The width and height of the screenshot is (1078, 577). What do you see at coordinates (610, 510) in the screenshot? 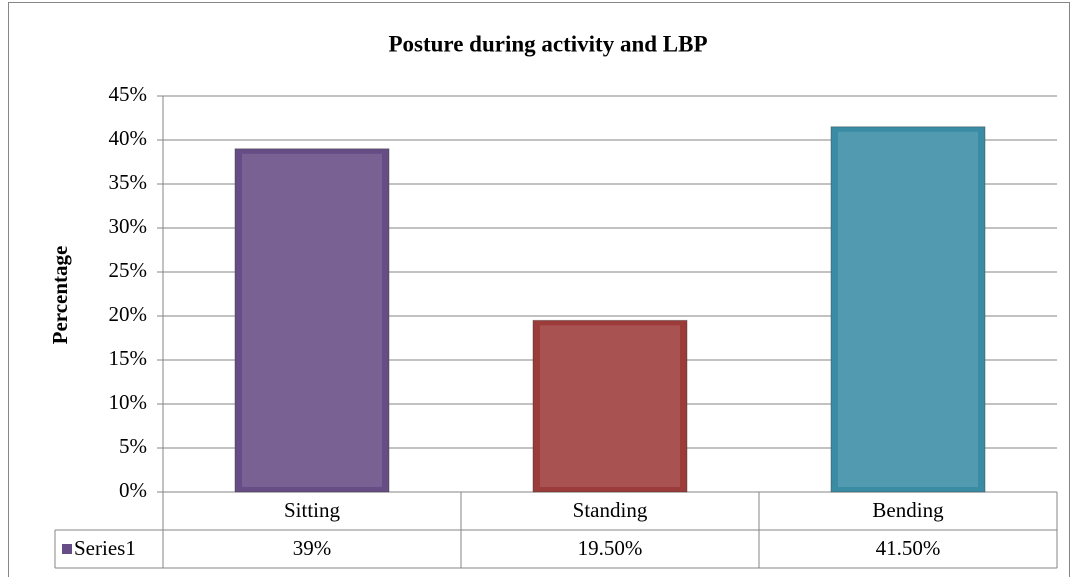
I see `x-tick-label: Standing` at bounding box center [610, 510].